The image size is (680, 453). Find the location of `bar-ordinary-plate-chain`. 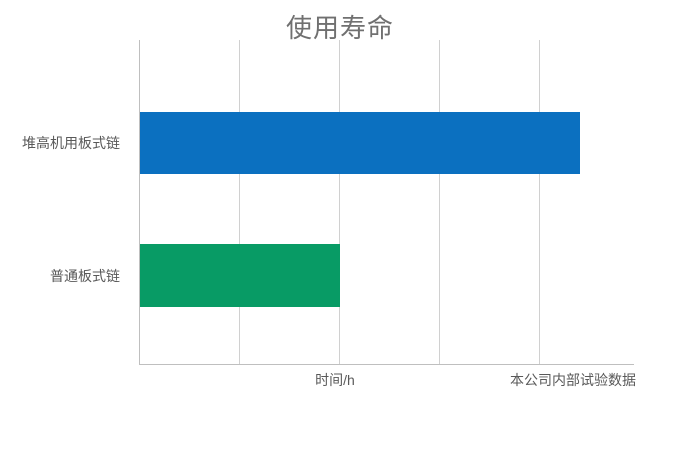

bar-ordinary-plate-chain is located at coordinates (240, 275).